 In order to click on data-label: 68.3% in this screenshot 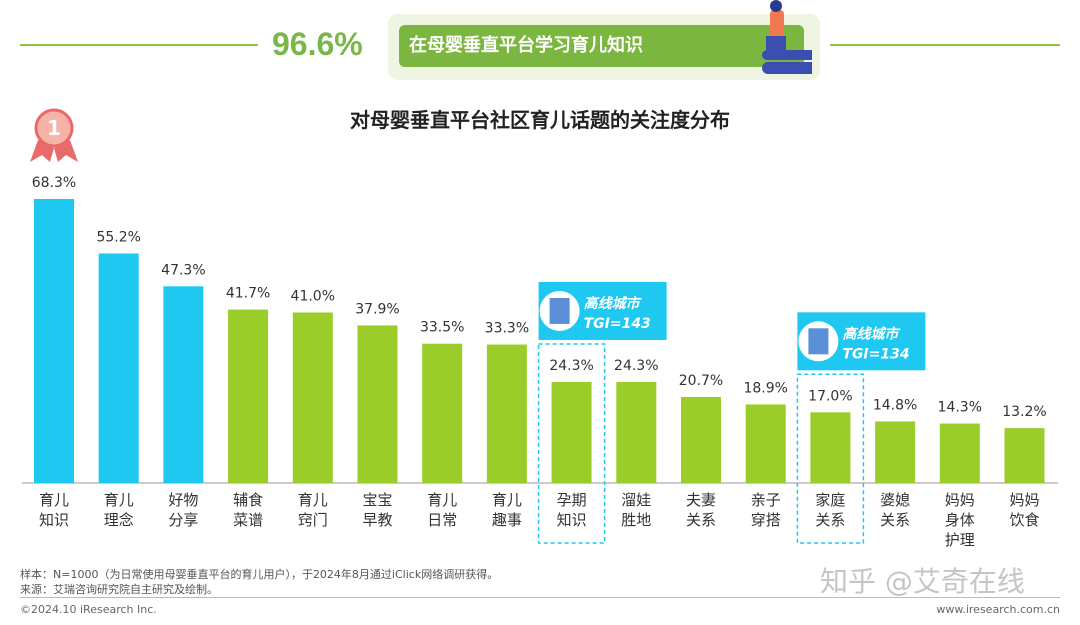, I will do `click(54, 183)`.